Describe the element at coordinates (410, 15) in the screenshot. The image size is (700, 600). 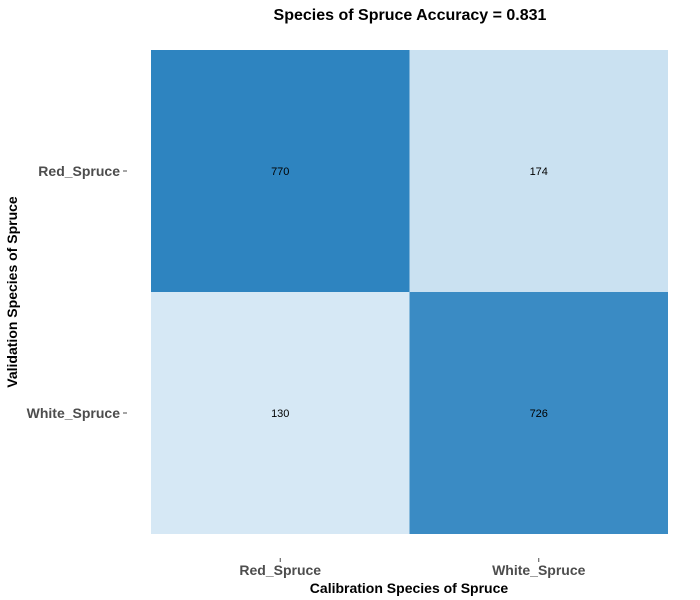
I see `chart-title: Species of Spruce Accuracy = 0.831` at that location.